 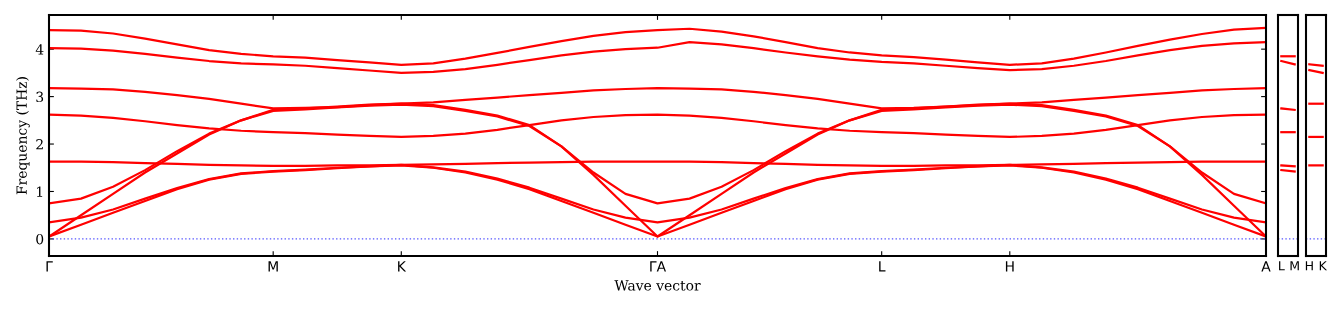 I want to click on x-tick-label: Γ, so click(x=49, y=266).